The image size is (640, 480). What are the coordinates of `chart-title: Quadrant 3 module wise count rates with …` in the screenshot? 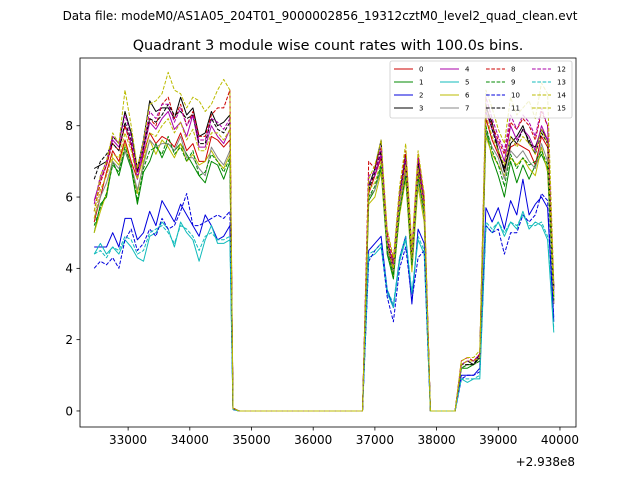 It's located at (328, 46).